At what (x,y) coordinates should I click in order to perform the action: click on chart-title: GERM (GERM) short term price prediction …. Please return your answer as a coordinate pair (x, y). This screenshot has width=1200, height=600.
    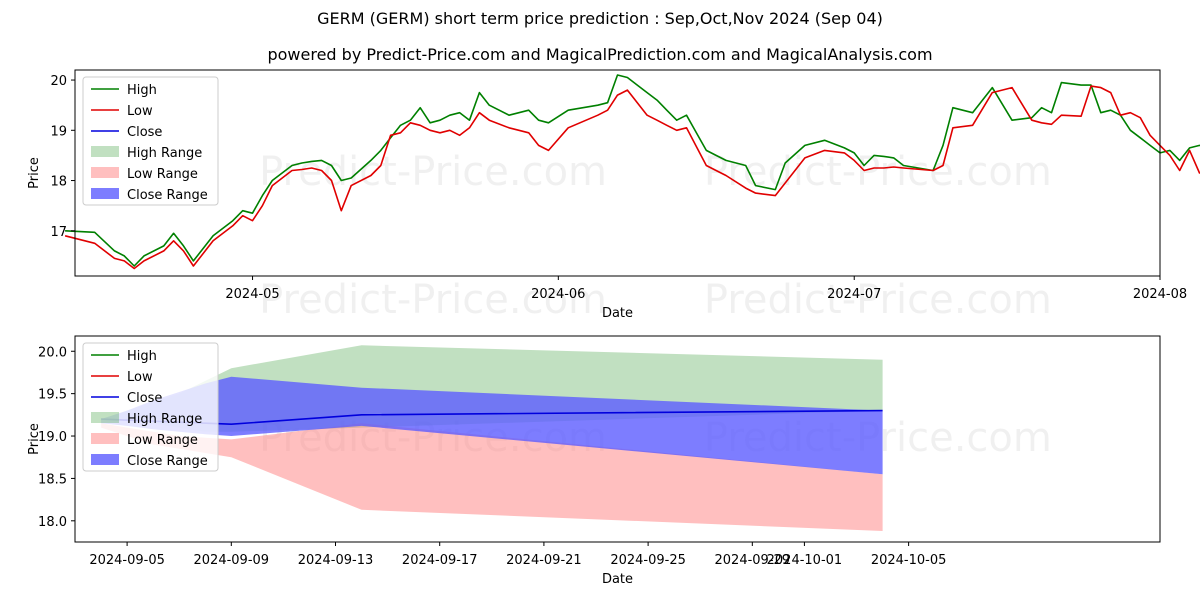
    Looking at the image, I should click on (600, 18).